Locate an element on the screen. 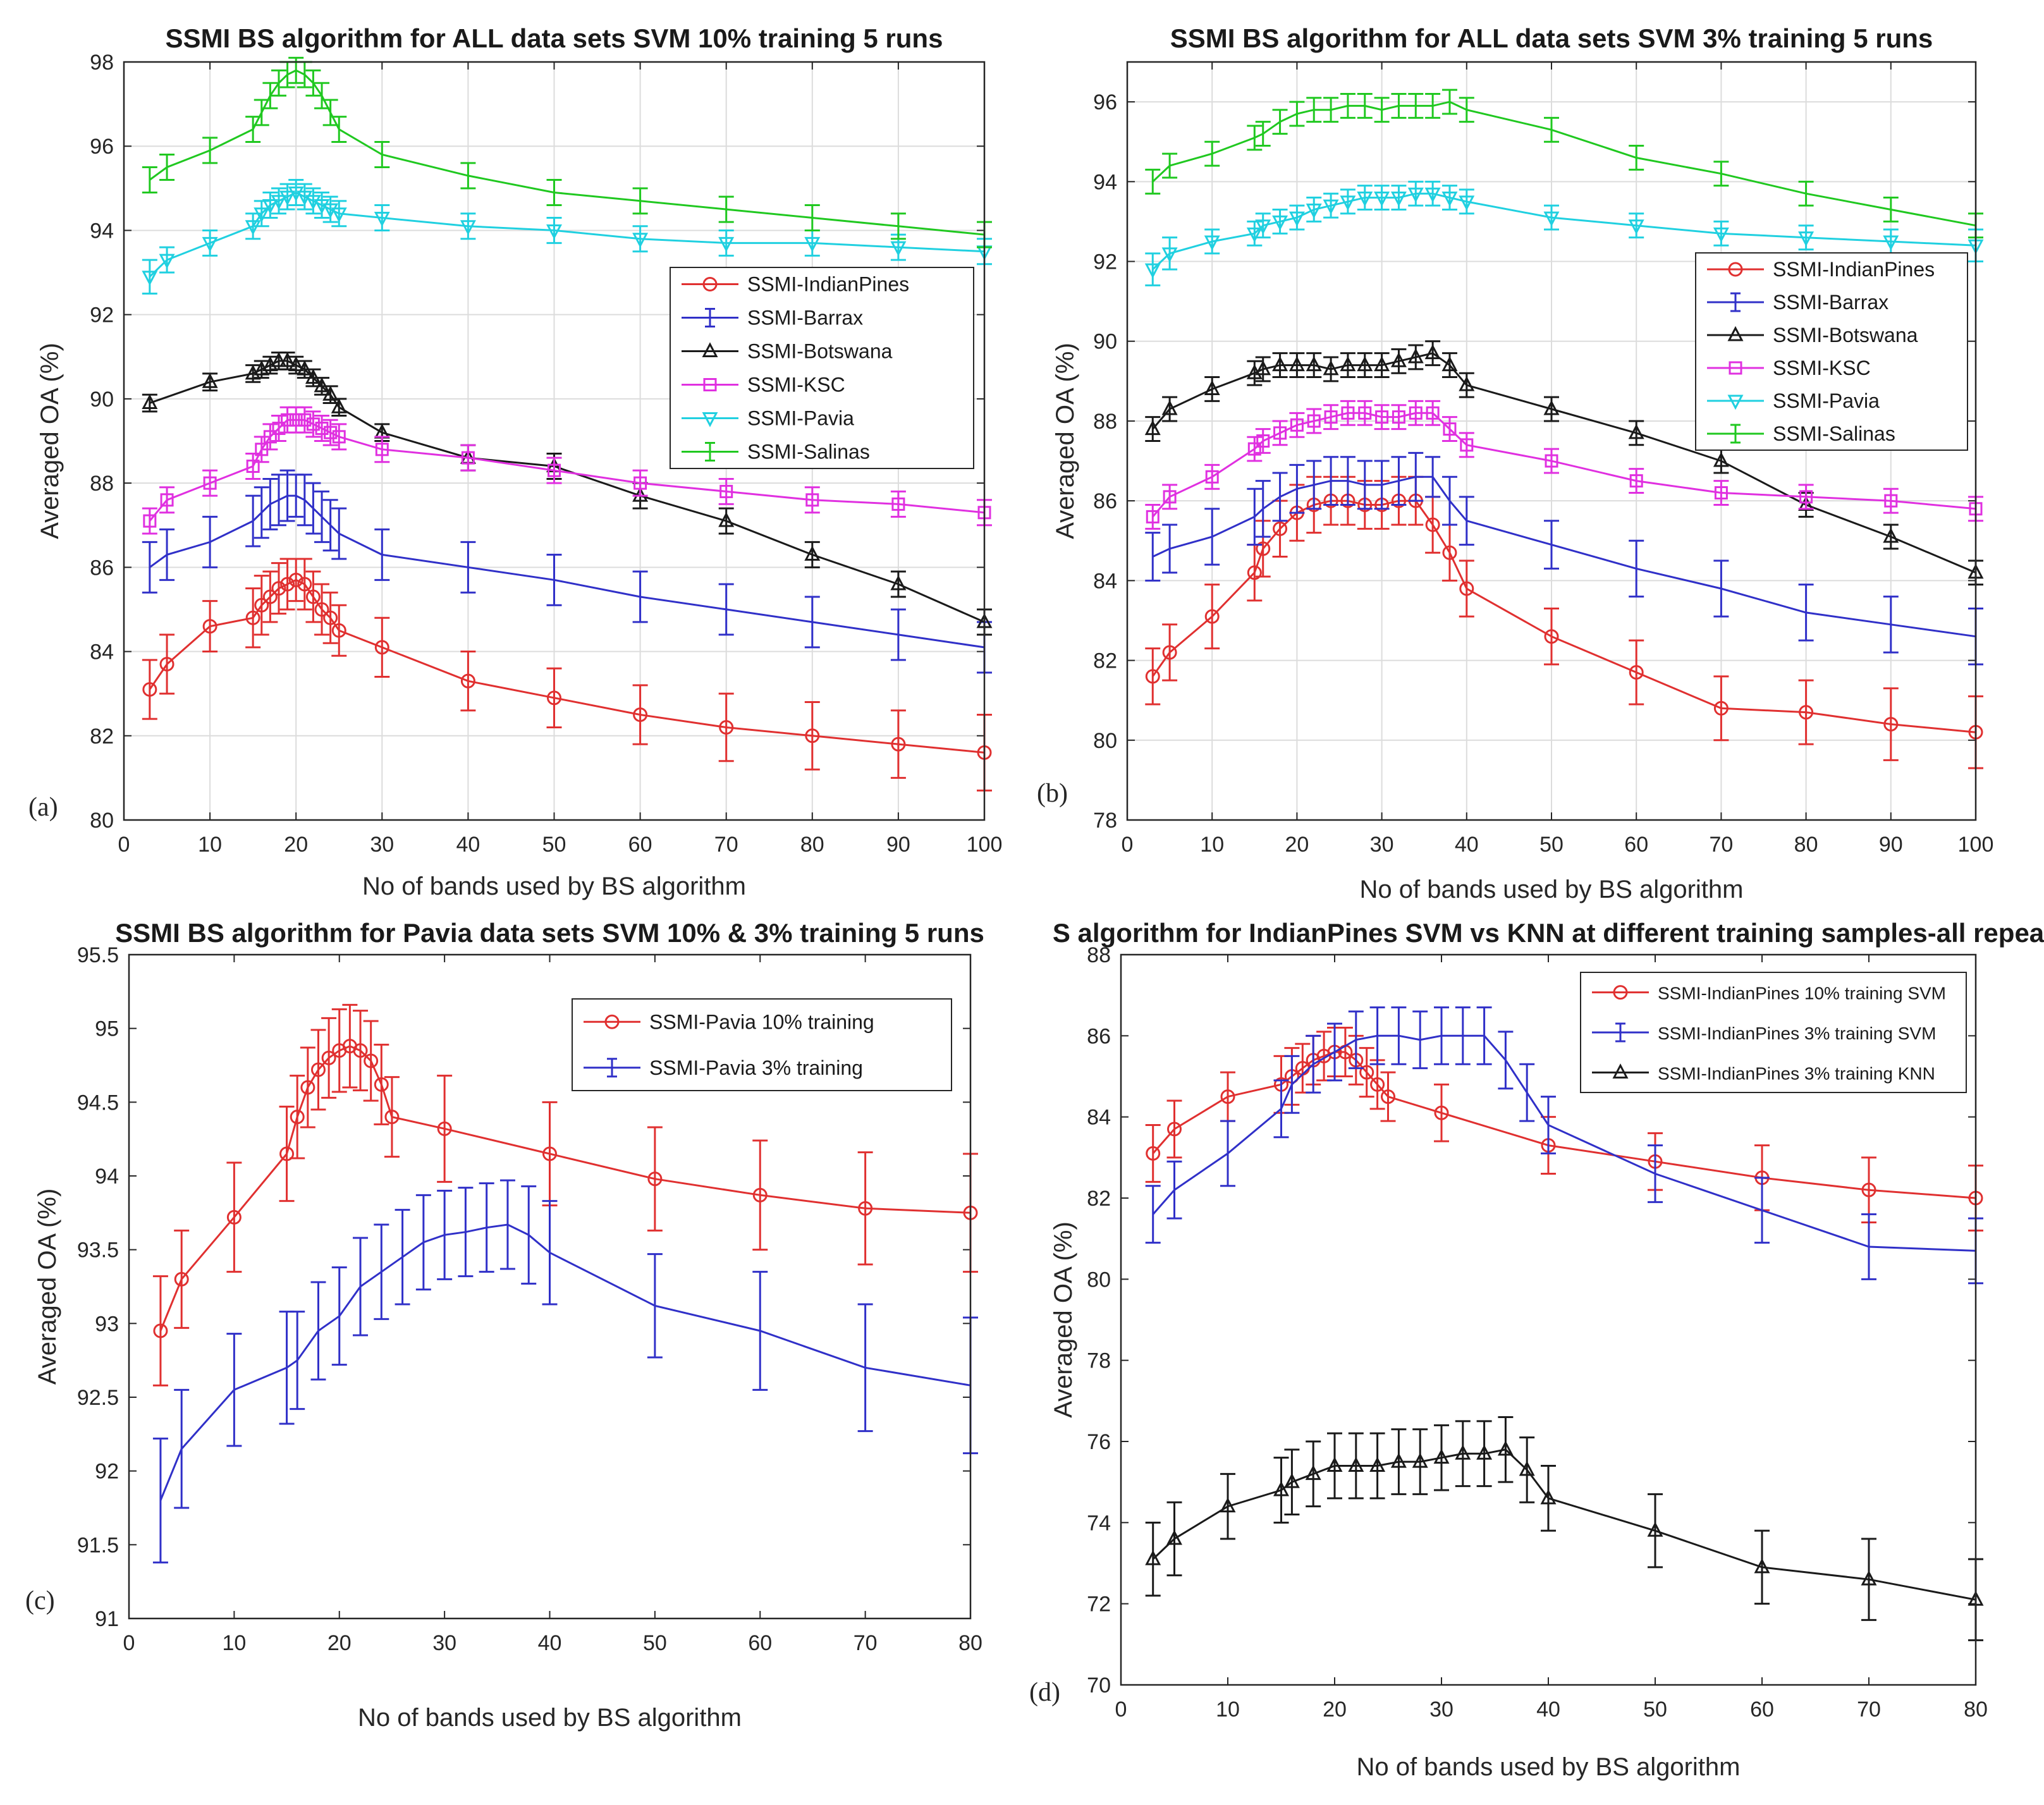  legend-label: SSMI-IndianPines 3% training KNN is located at coordinates (1797, 1073).